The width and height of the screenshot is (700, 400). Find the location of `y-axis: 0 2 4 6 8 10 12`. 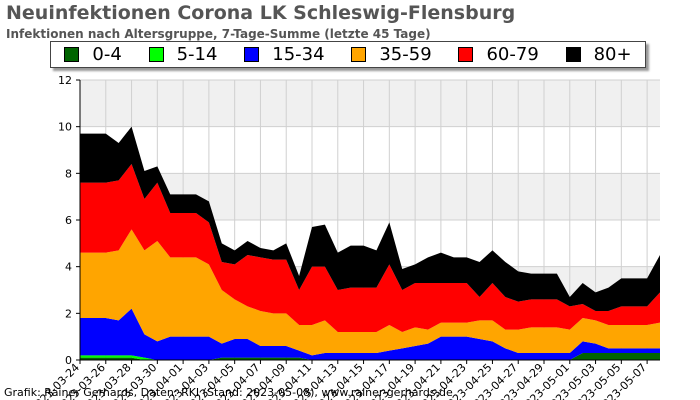

y-axis: 0 2 4 6 8 10 12 is located at coordinates (69, 220).